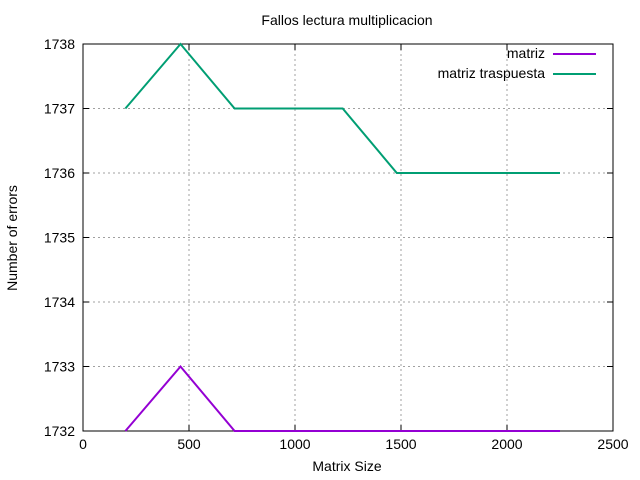 The height and width of the screenshot is (480, 640). What do you see at coordinates (59, 44) in the screenshot?
I see `y-tick-label: 1738` at bounding box center [59, 44].